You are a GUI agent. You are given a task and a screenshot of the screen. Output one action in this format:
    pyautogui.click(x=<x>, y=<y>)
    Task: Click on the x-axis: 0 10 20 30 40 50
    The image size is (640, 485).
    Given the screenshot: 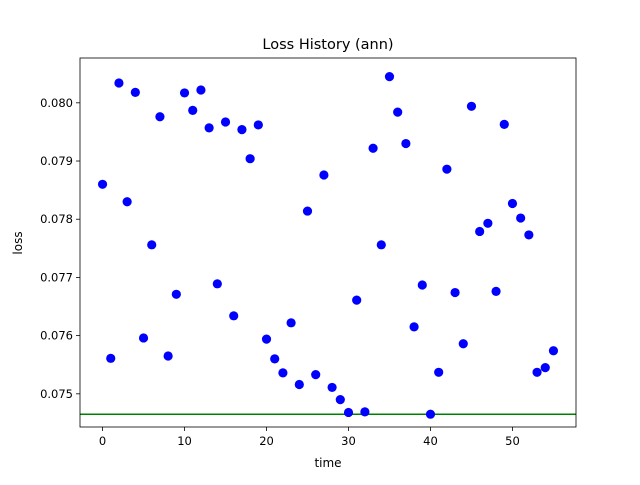 What is the action you would take?
    pyautogui.click(x=309, y=437)
    